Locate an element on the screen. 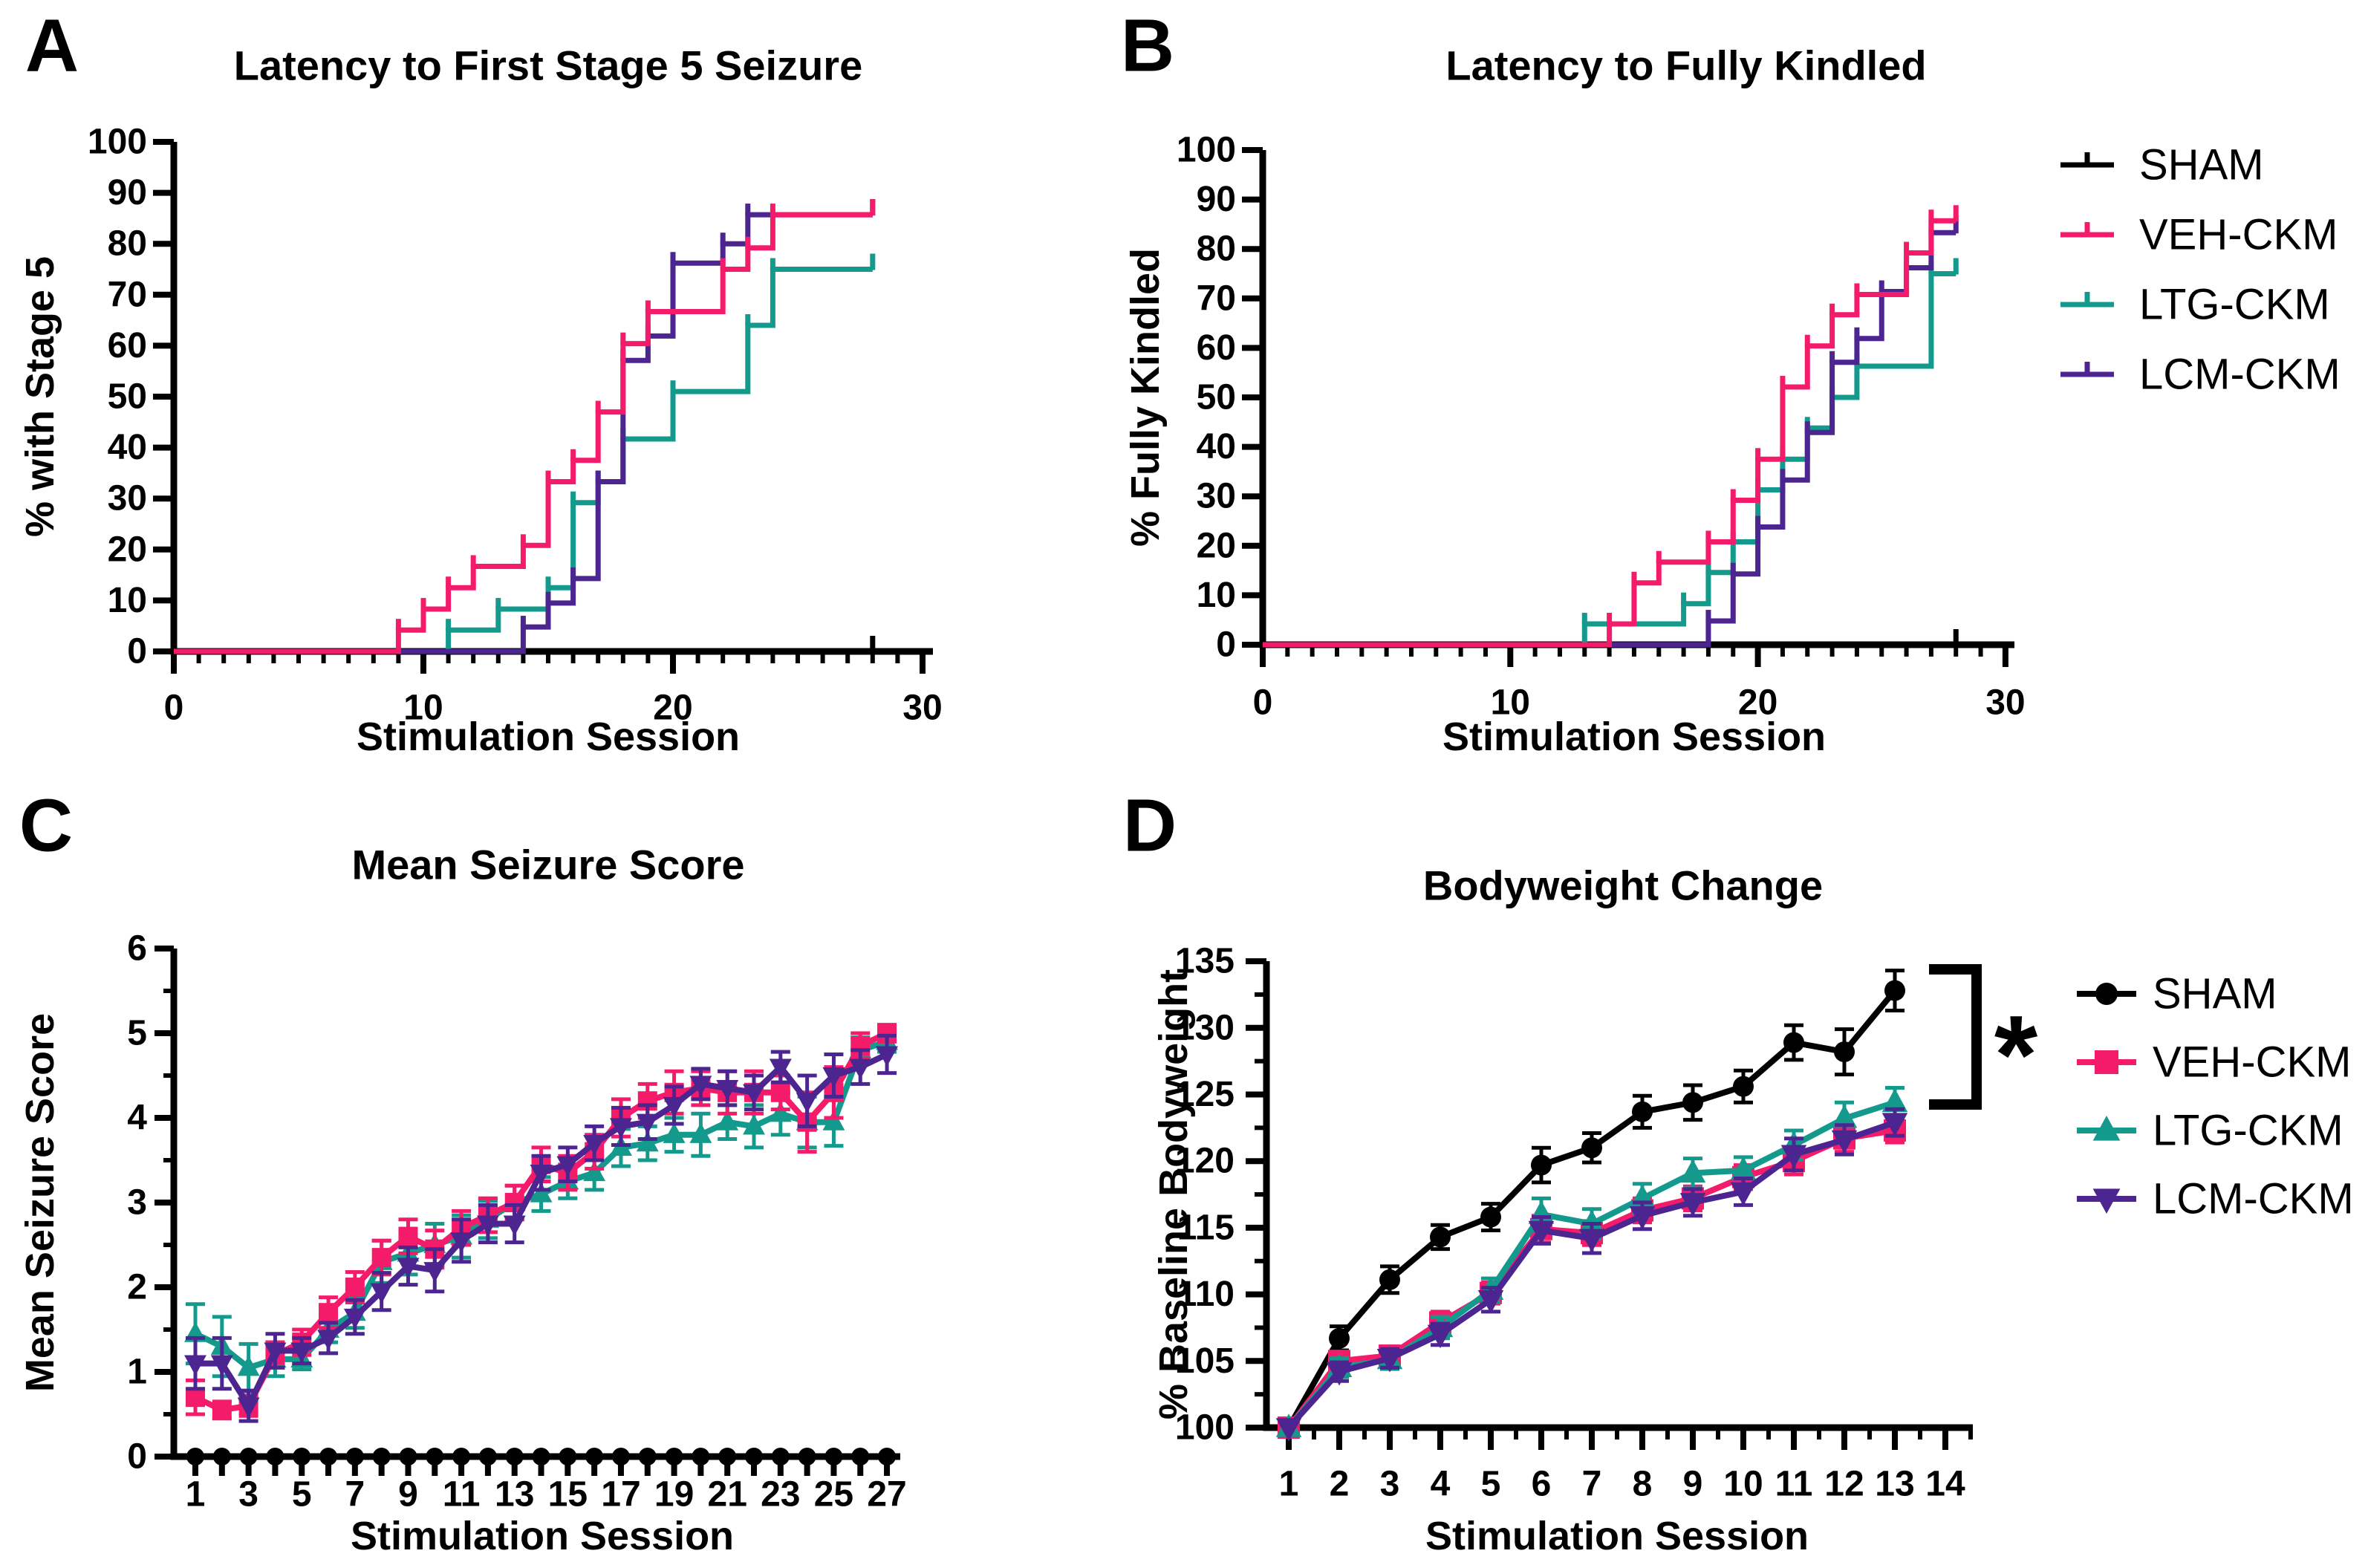 The image size is (2368, 1568). panel-letter-a: A is located at coordinates (52, 46).